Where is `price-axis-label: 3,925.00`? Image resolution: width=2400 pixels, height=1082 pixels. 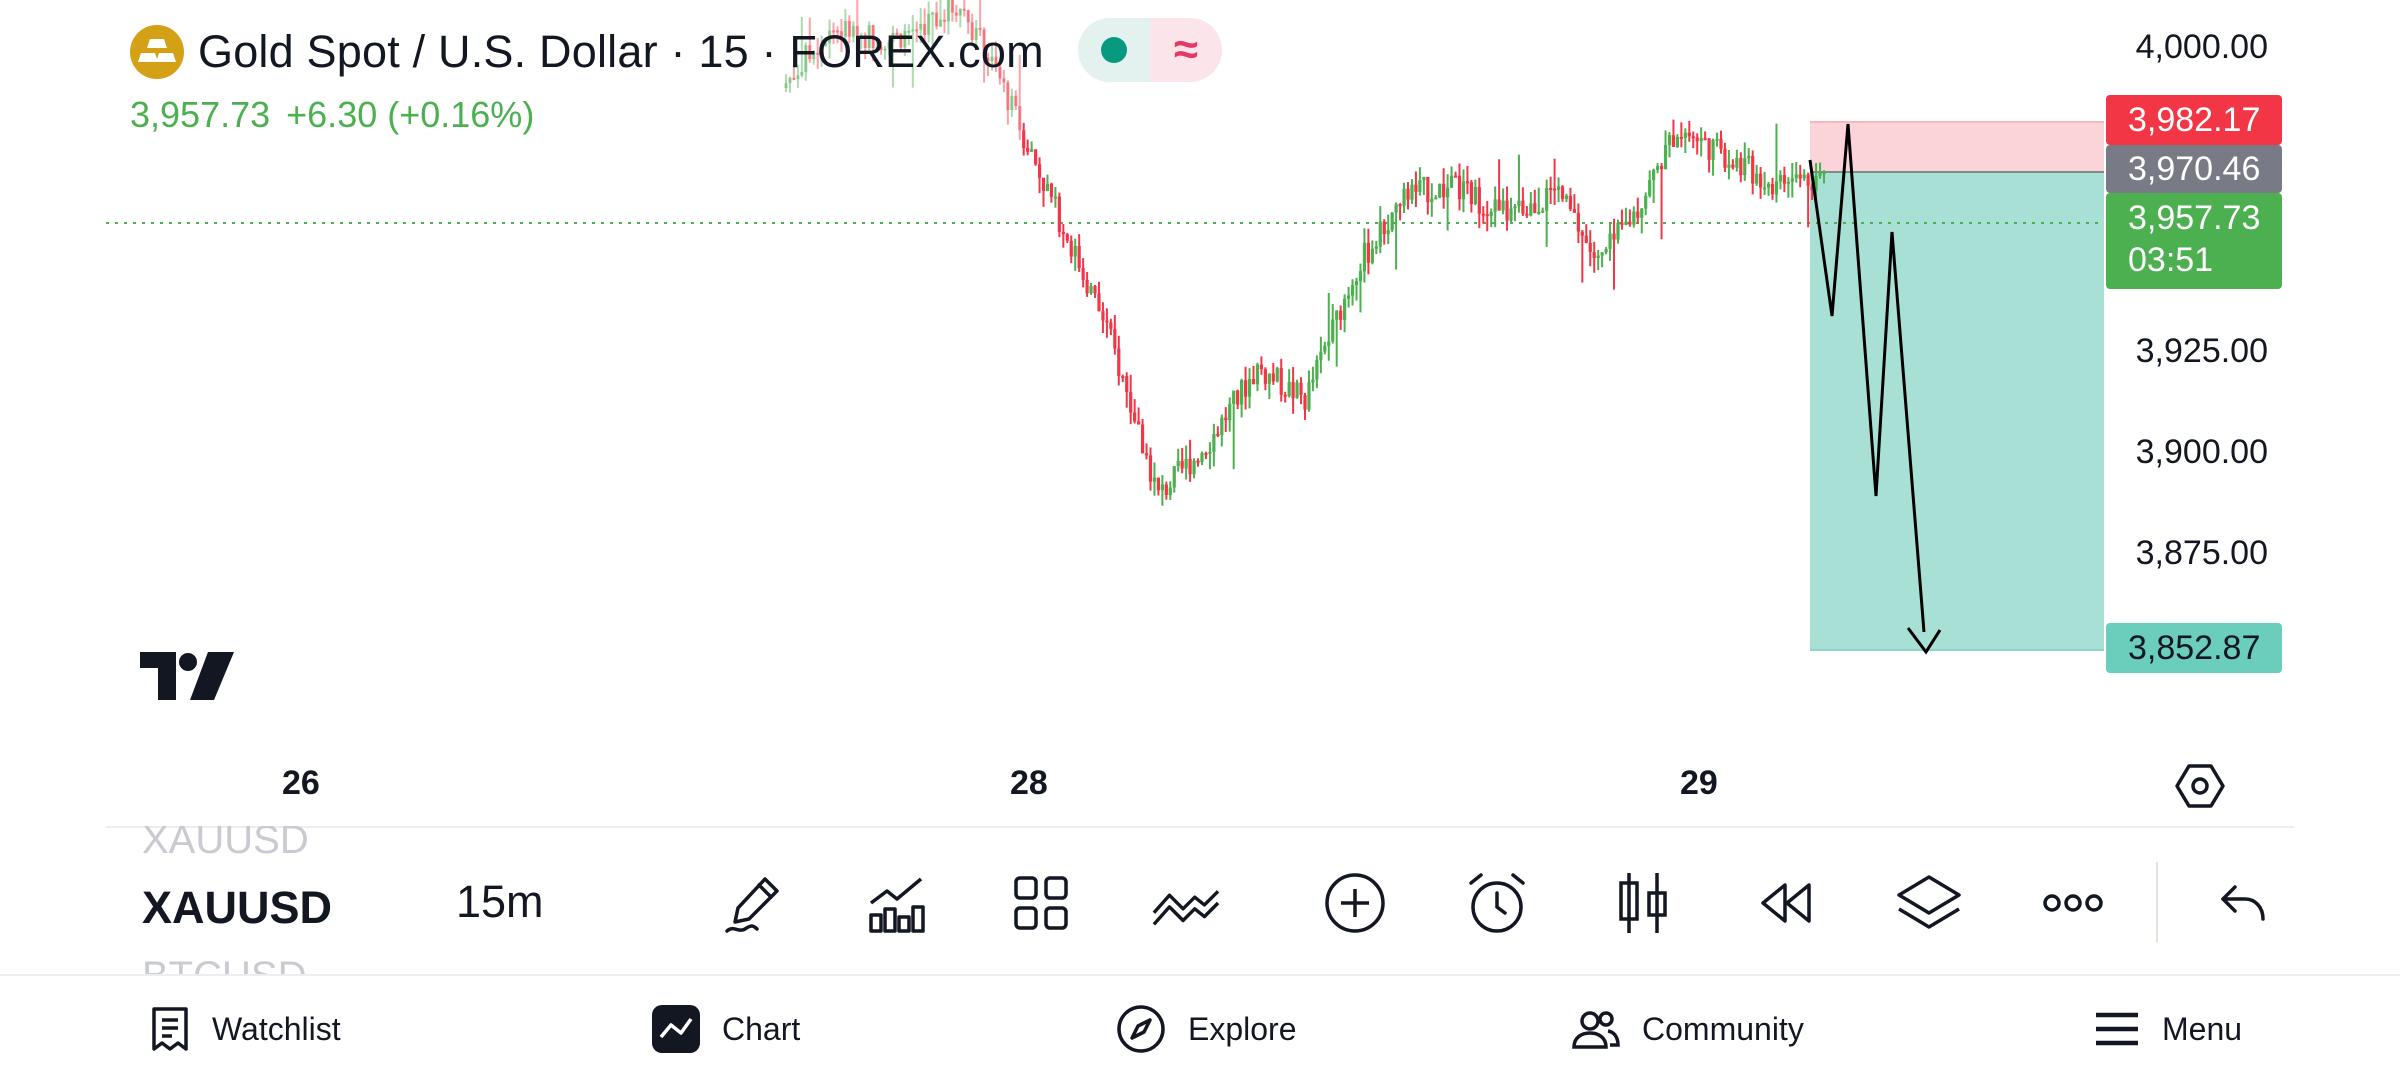
price-axis-label: 3,925.00 is located at coordinates (2201, 351).